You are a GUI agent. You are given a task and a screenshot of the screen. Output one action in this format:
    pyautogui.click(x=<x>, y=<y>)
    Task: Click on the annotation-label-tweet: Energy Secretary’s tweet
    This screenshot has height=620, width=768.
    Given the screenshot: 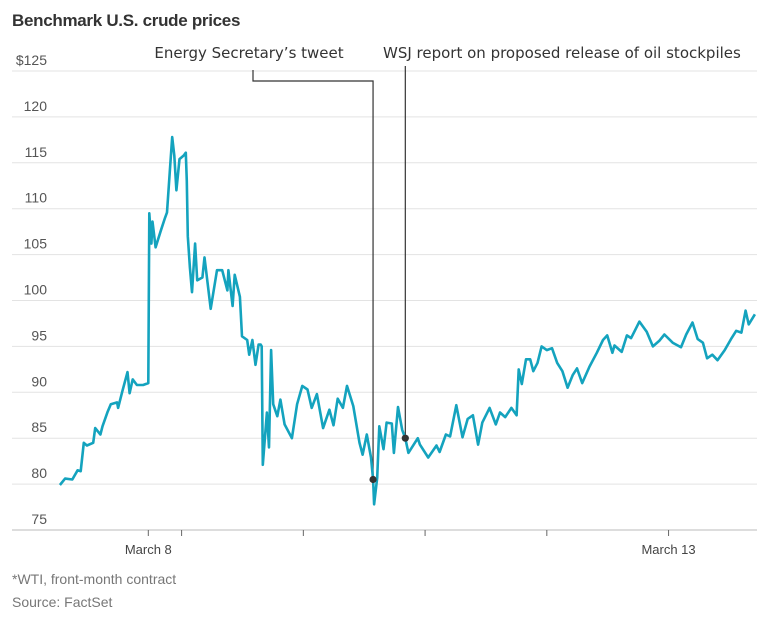 What is the action you would take?
    pyautogui.click(x=248, y=53)
    